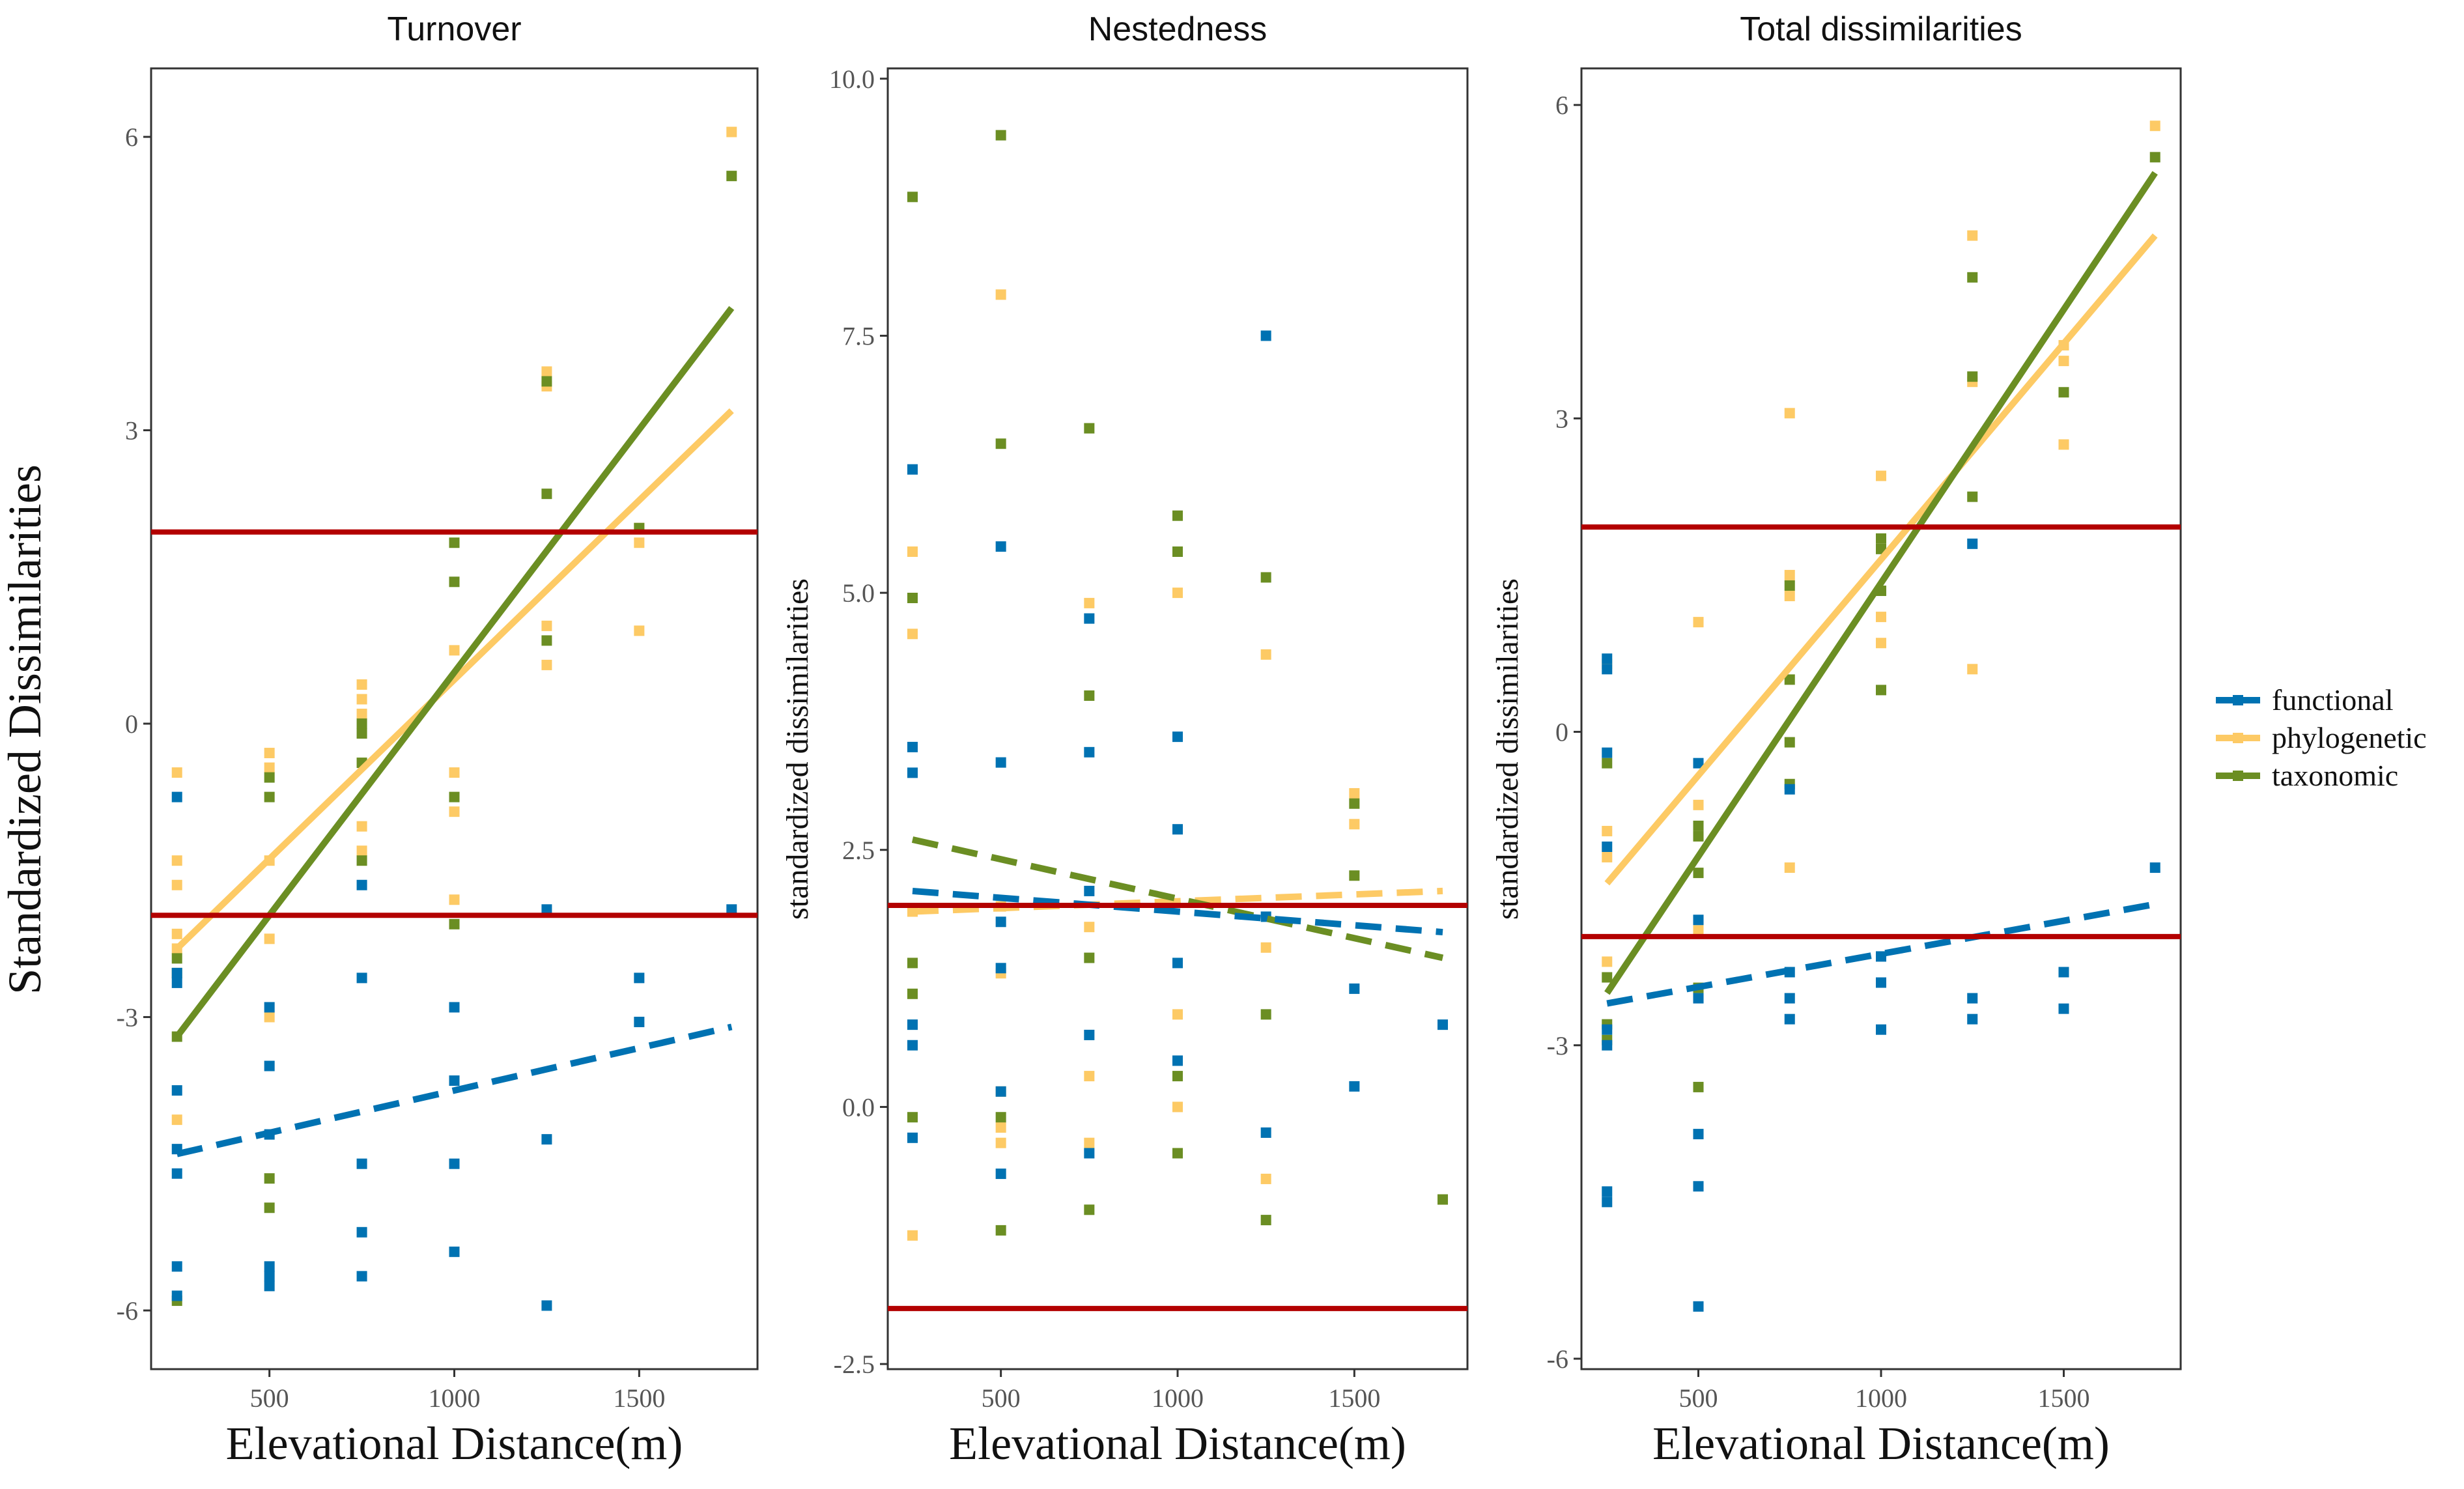 The height and width of the screenshot is (1489, 2464). Describe the element at coordinates (1881, 954) in the screenshot. I see `trend-line-functional` at that location.